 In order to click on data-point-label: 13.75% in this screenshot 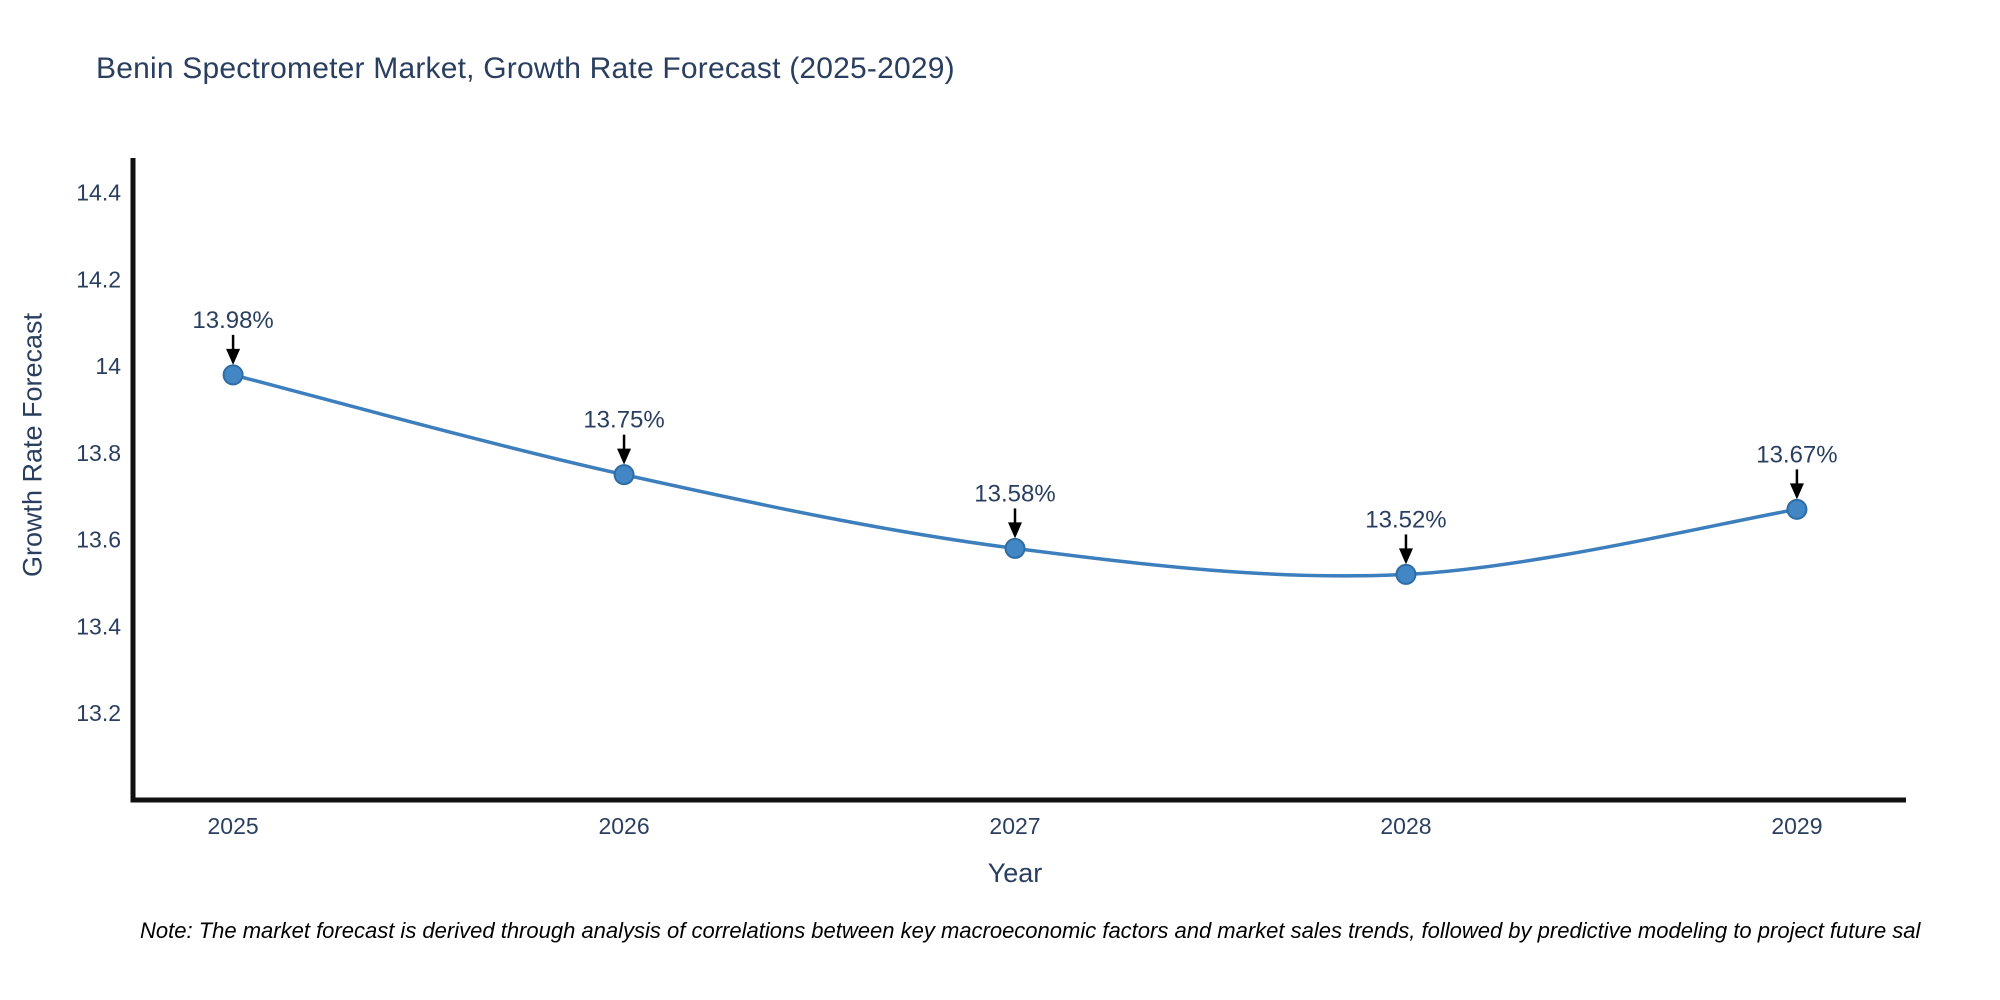, I will do `click(623, 420)`.